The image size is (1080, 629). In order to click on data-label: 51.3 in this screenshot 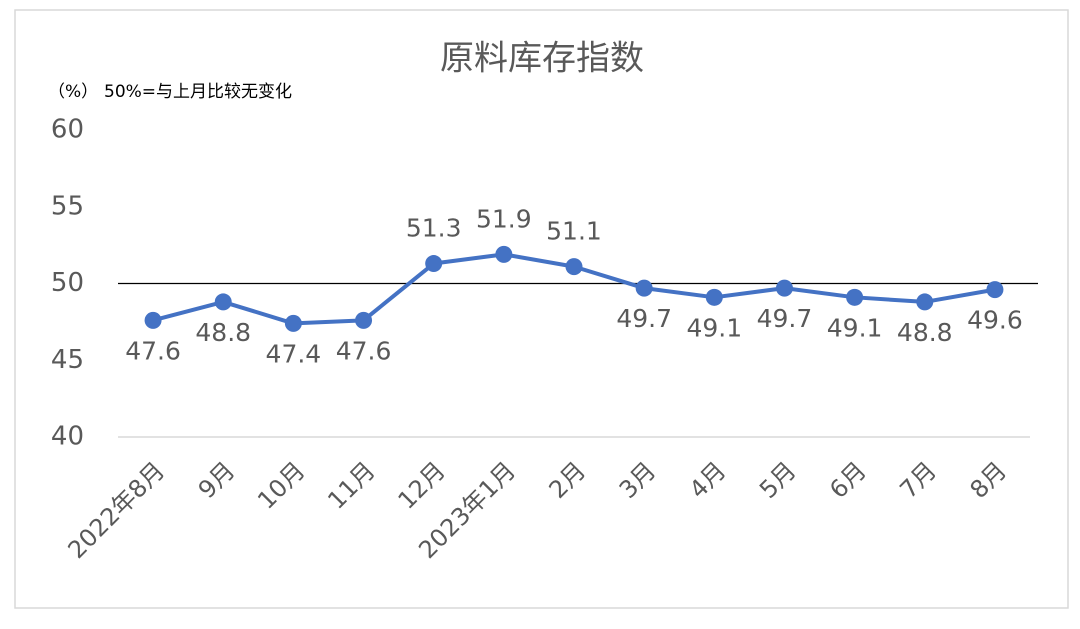, I will do `click(434, 228)`.